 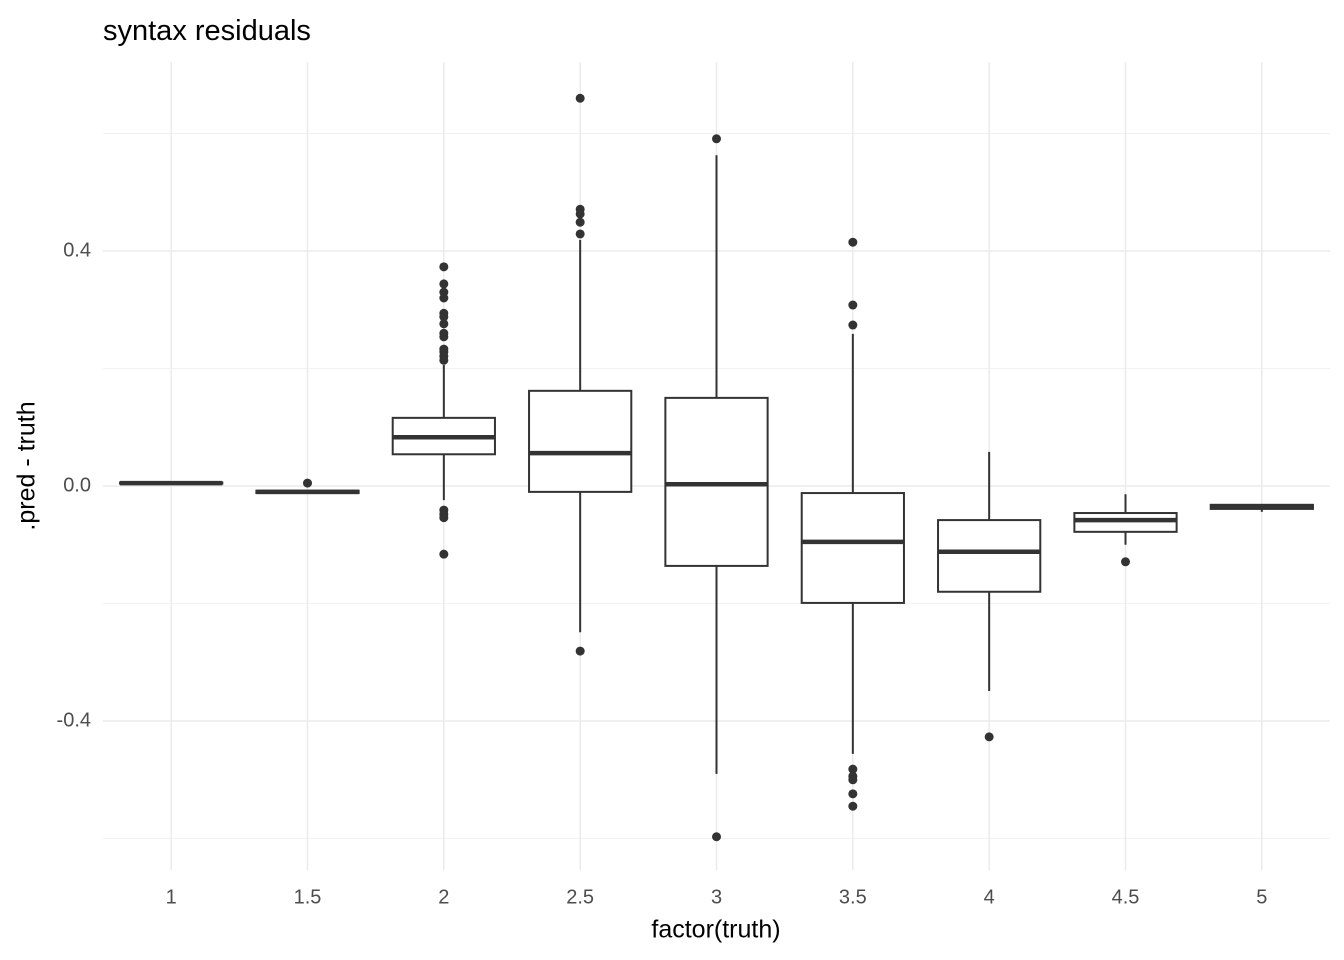 What do you see at coordinates (1261, 897) in the screenshot?
I see `x-tick-label: 5` at bounding box center [1261, 897].